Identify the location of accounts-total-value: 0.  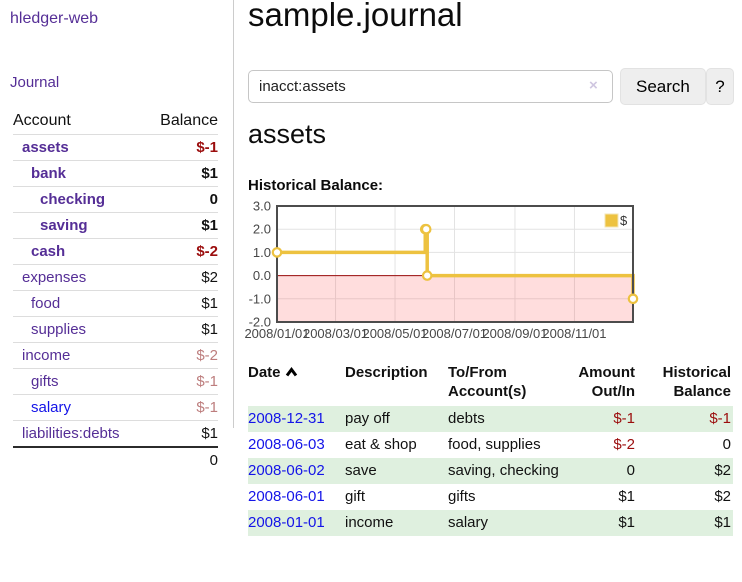
(181, 459).